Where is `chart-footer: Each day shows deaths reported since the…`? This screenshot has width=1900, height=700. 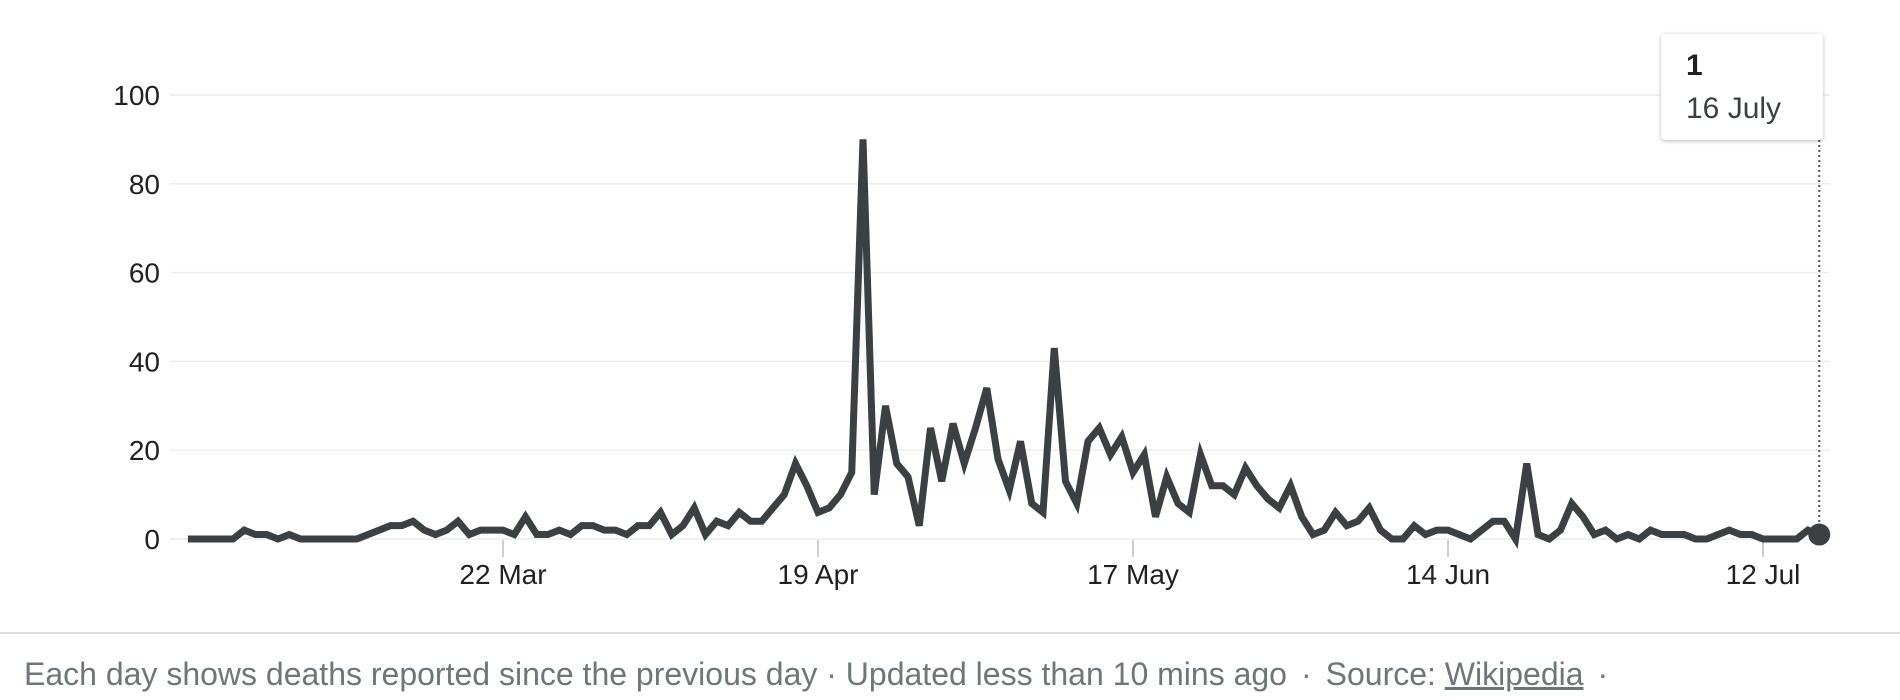
chart-footer: Each day shows deaths reported since the… is located at coordinates (962, 674).